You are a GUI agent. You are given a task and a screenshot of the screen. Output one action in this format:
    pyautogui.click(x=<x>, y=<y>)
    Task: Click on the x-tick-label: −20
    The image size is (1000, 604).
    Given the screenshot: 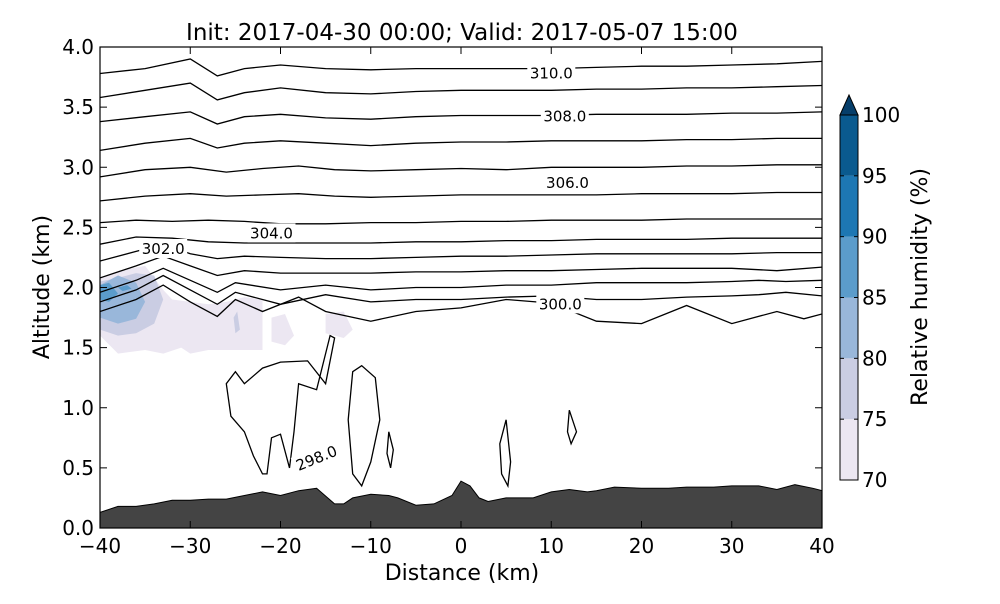 What is the action you would take?
    pyautogui.click(x=280, y=546)
    